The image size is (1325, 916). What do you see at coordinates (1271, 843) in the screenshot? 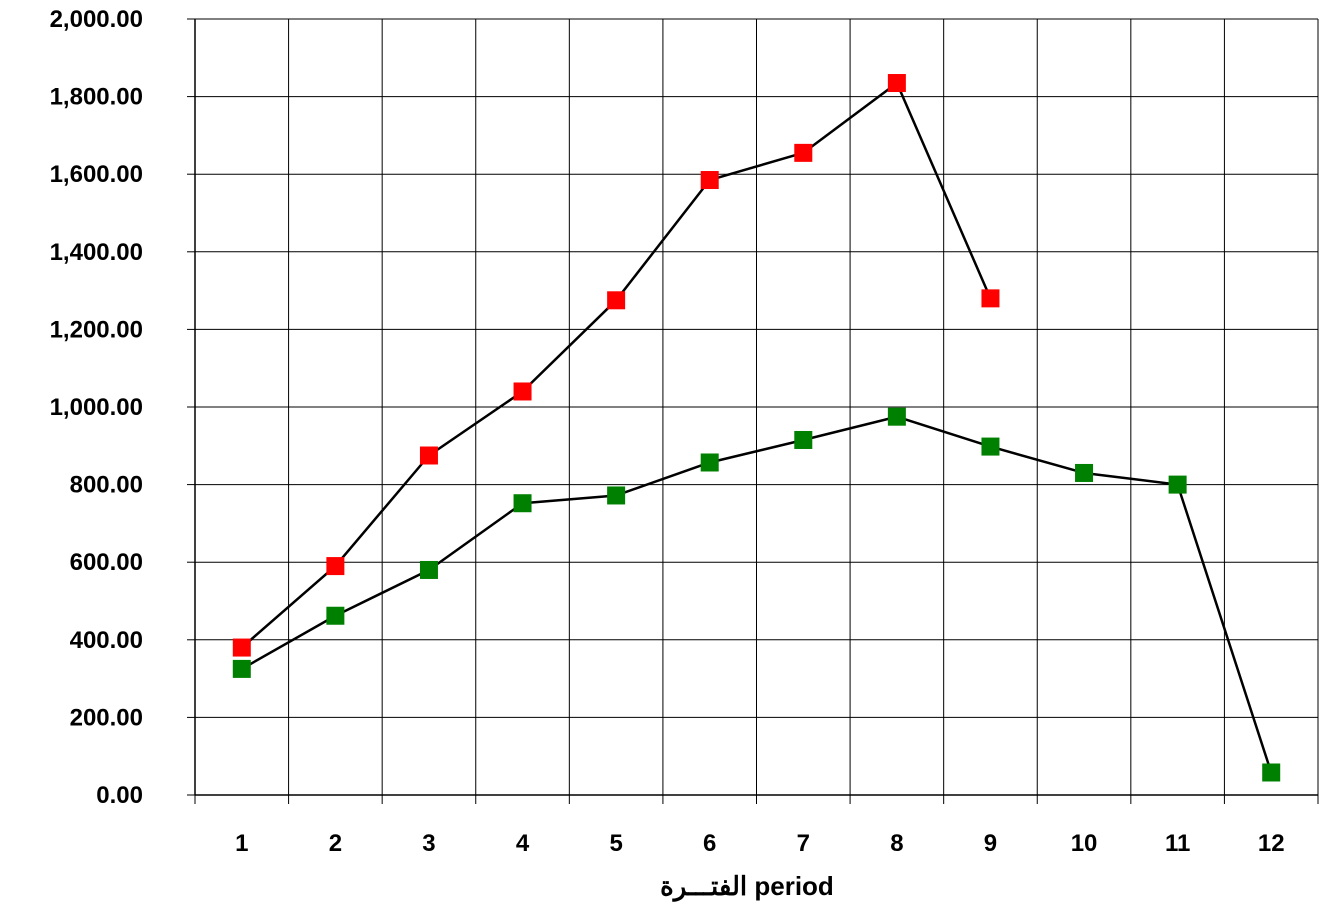
I see `x-tick-label: 12` at bounding box center [1271, 843].